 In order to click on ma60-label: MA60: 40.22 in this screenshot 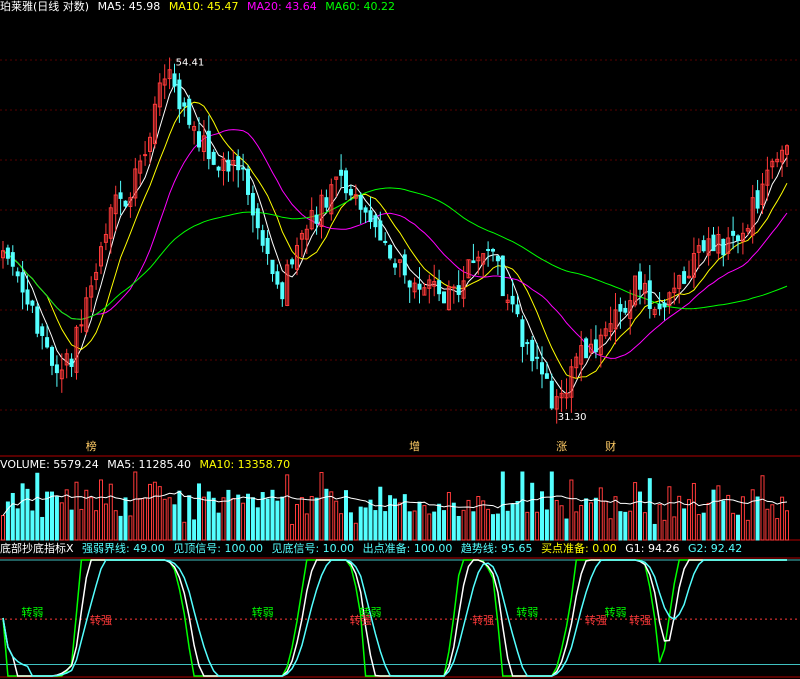, I will do `click(360, 6)`.